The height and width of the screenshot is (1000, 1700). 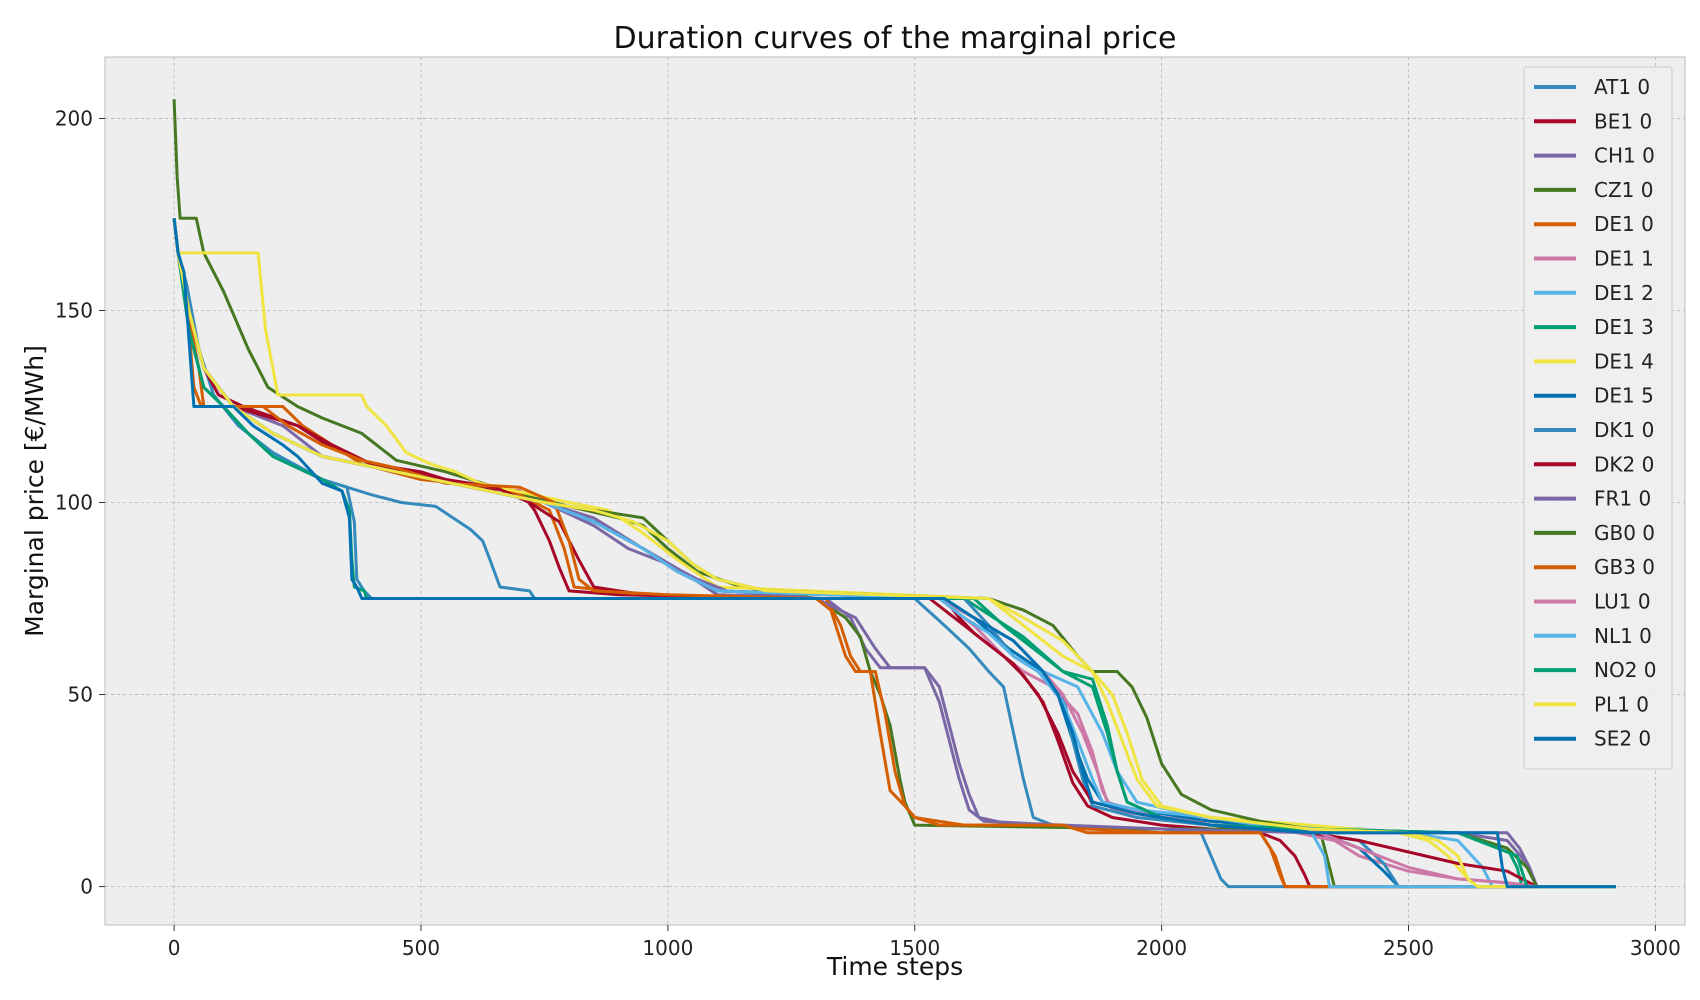 I want to click on x-tick-label: 0, so click(x=174, y=948).